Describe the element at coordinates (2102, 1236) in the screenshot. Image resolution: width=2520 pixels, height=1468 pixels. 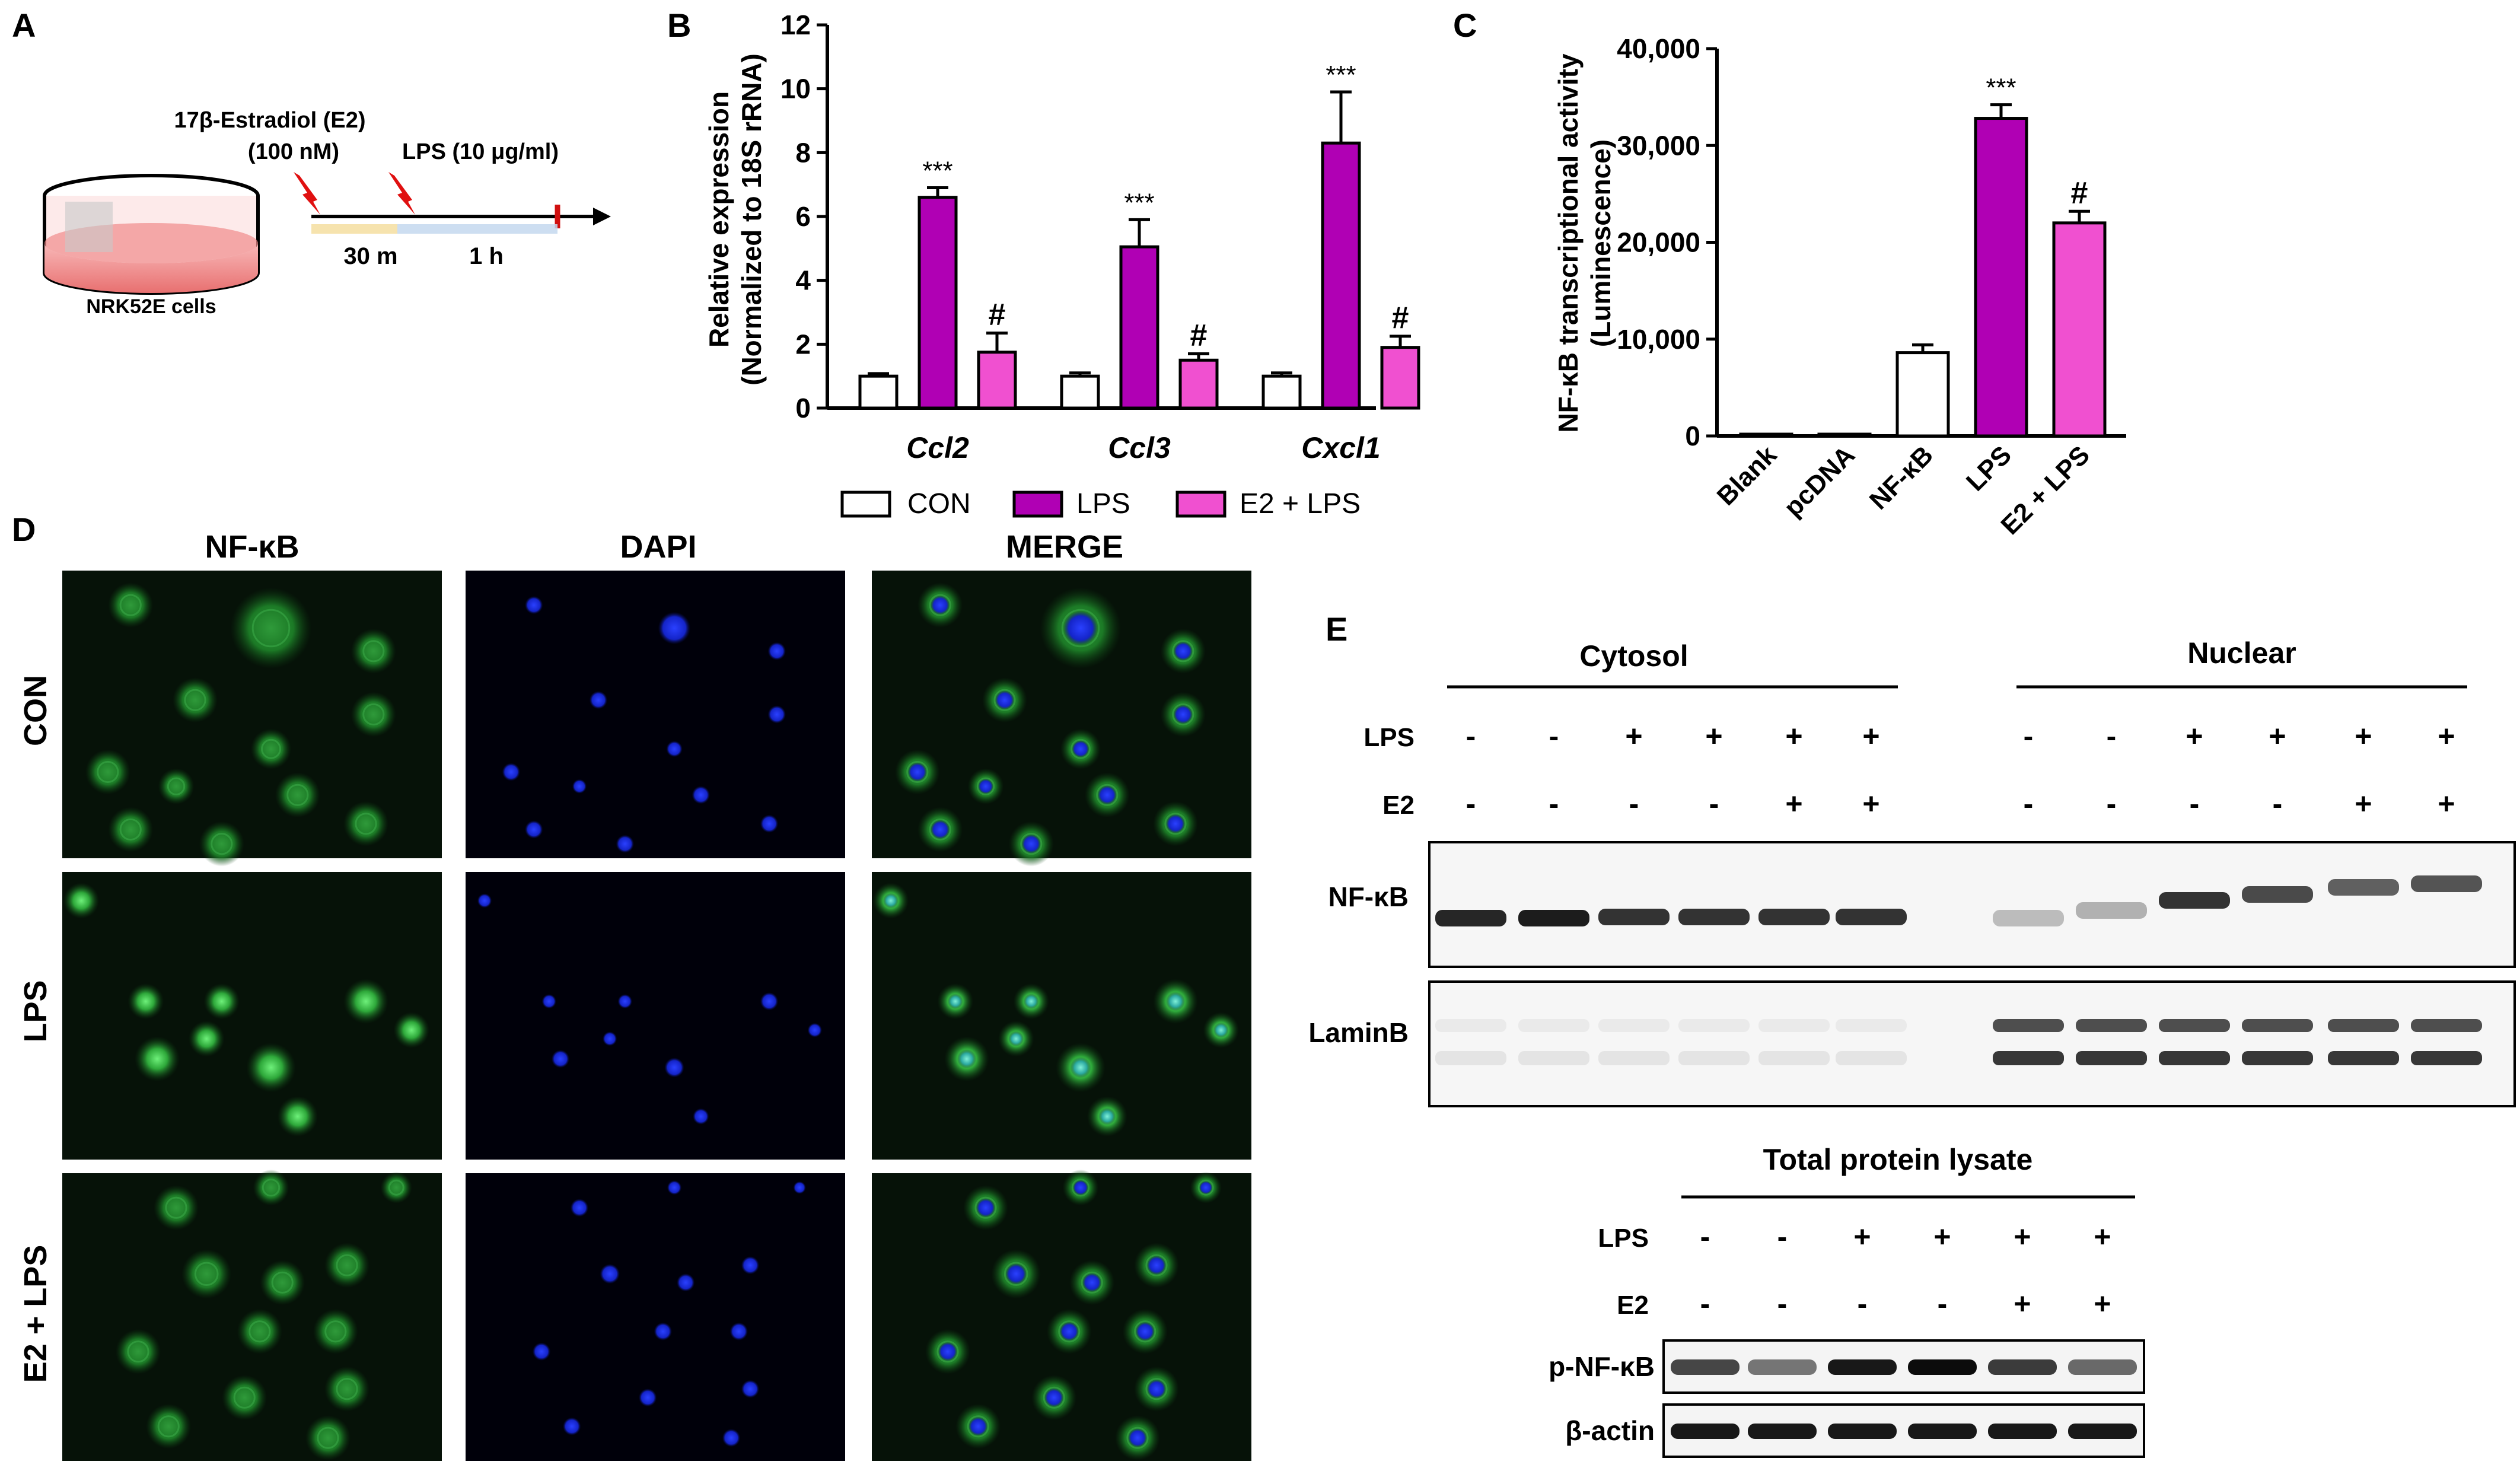
I see `total-lps-sign: +` at that location.